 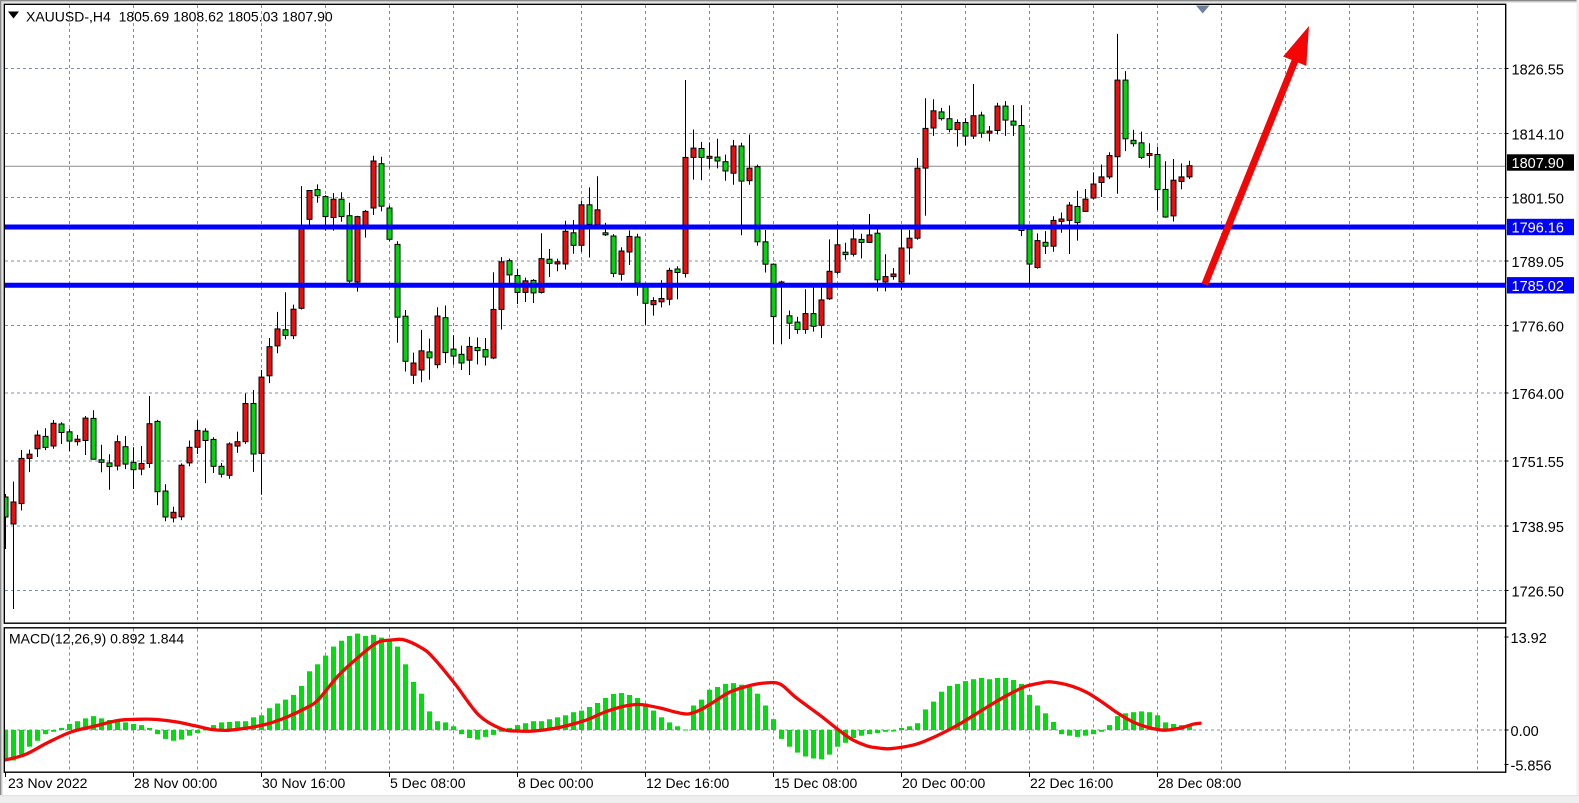 What do you see at coordinates (1538, 593) in the screenshot?
I see `svg-text: 1726.50` at bounding box center [1538, 593].